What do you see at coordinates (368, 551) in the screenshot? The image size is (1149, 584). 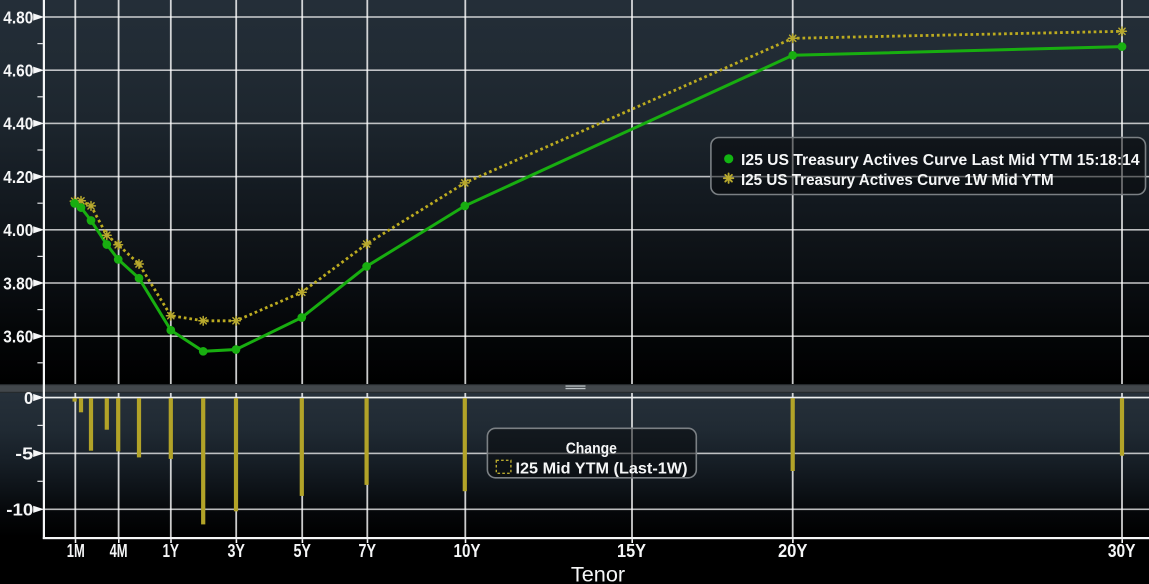 I see `svg-text: 7Y` at bounding box center [368, 551].